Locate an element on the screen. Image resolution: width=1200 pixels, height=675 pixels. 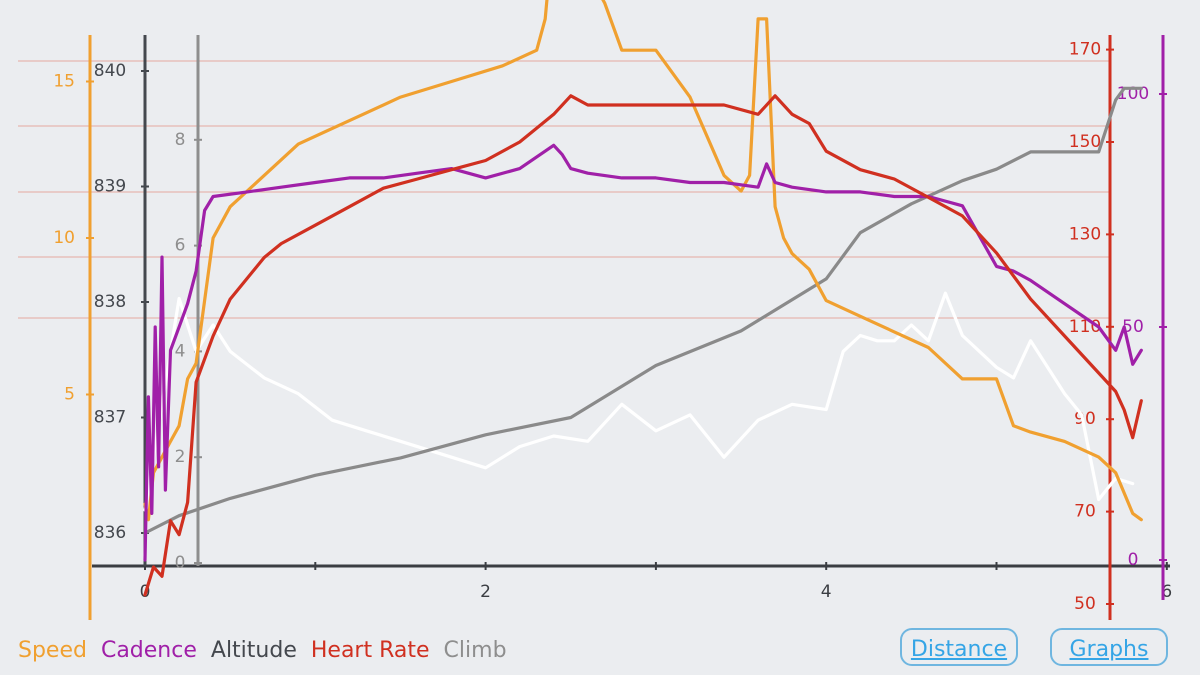
altitude-tick-label: 836 is located at coordinates (110, 533).